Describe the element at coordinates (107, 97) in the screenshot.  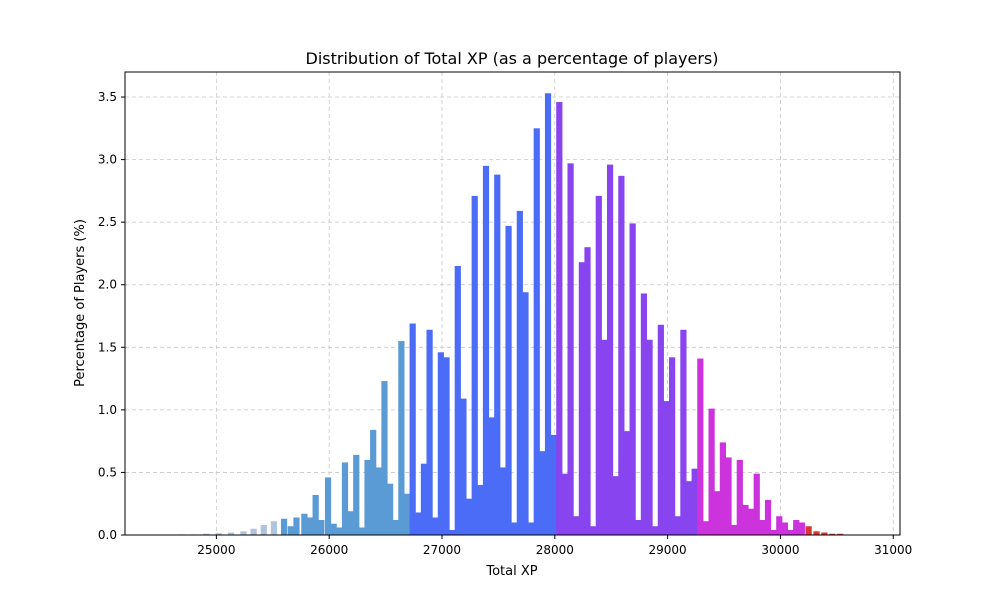
I see `y-tick-label: 3.5` at that location.